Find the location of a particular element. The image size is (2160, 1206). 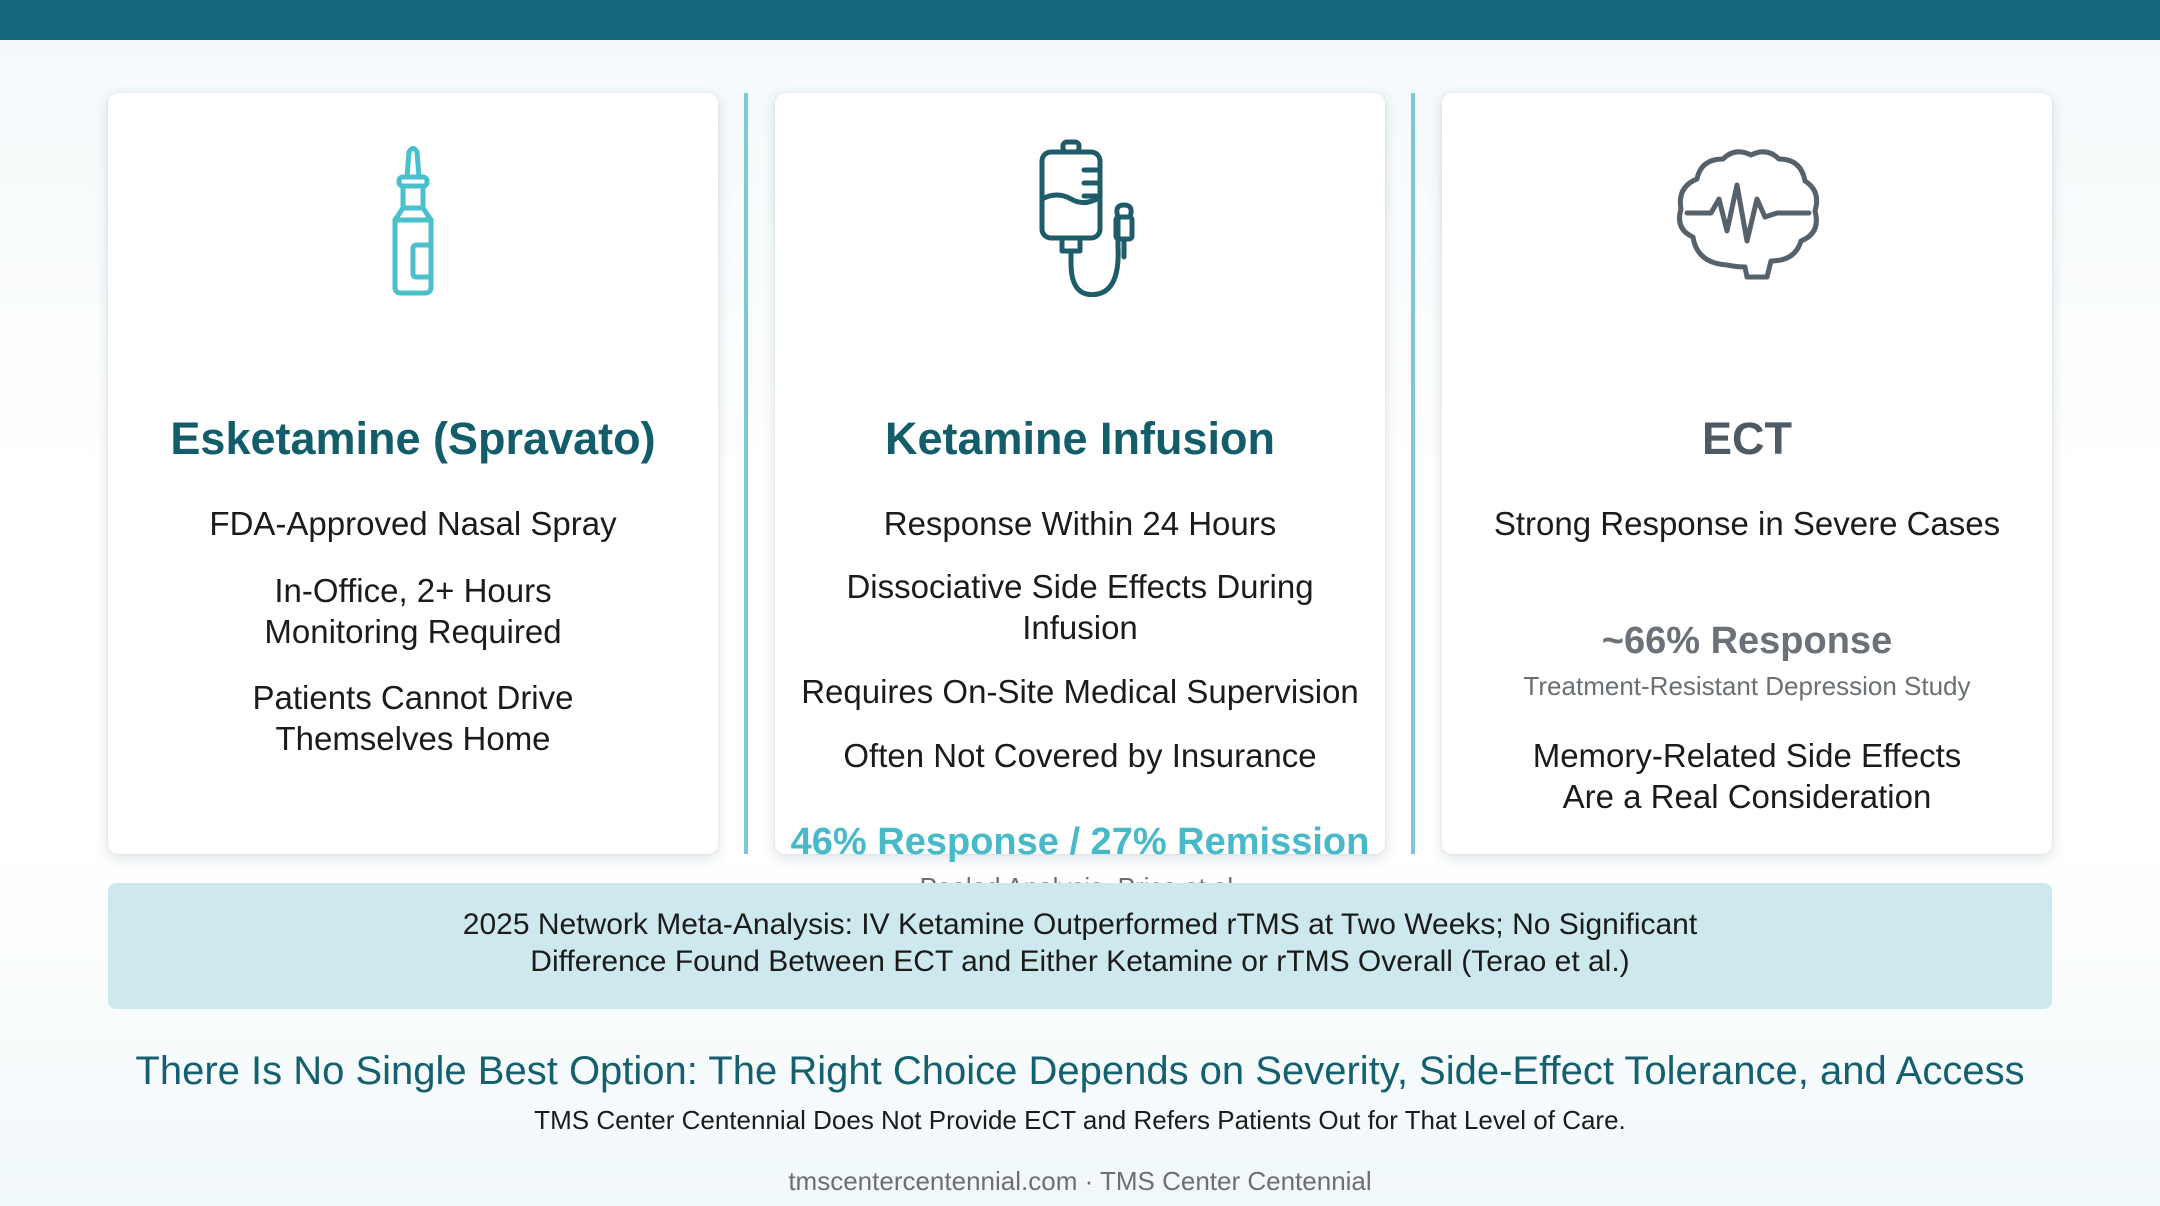

card-title: Esketamine (Spravato) is located at coordinates (413, 438).